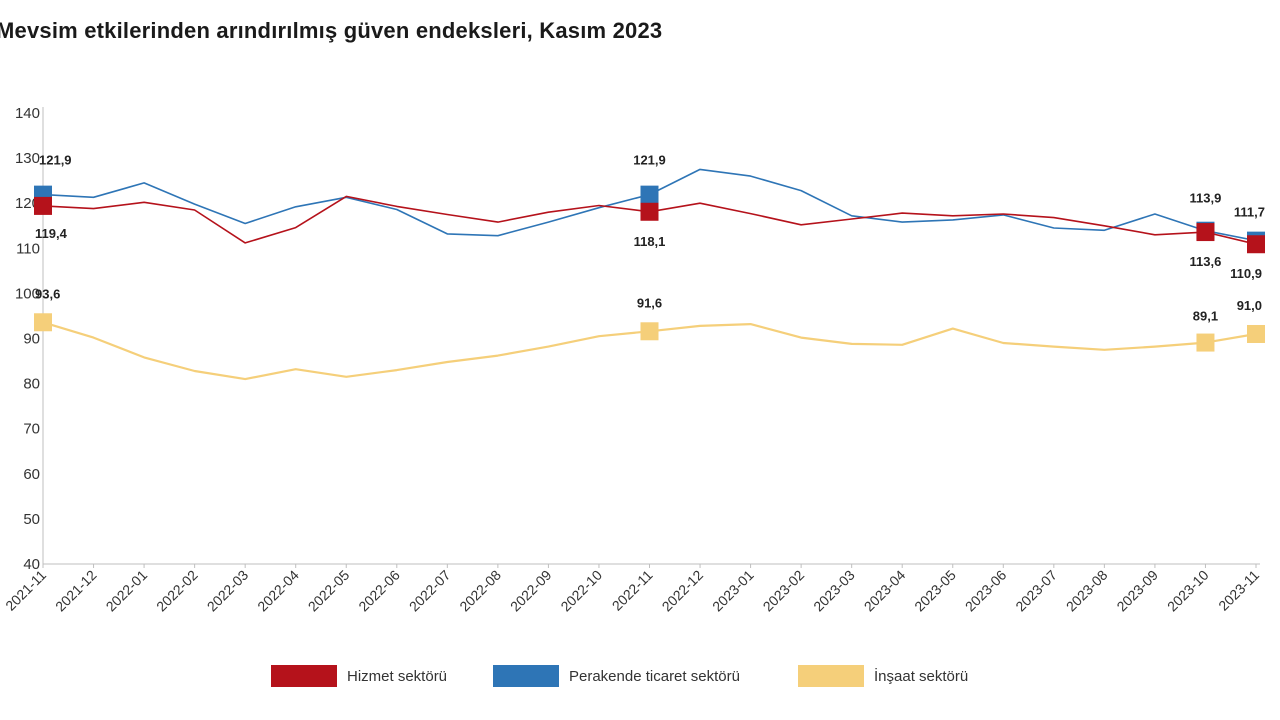  What do you see at coordinates (1205, 316) in the screenshot?
I see `data-label: 89,1` at bounding box center [1205, 316].